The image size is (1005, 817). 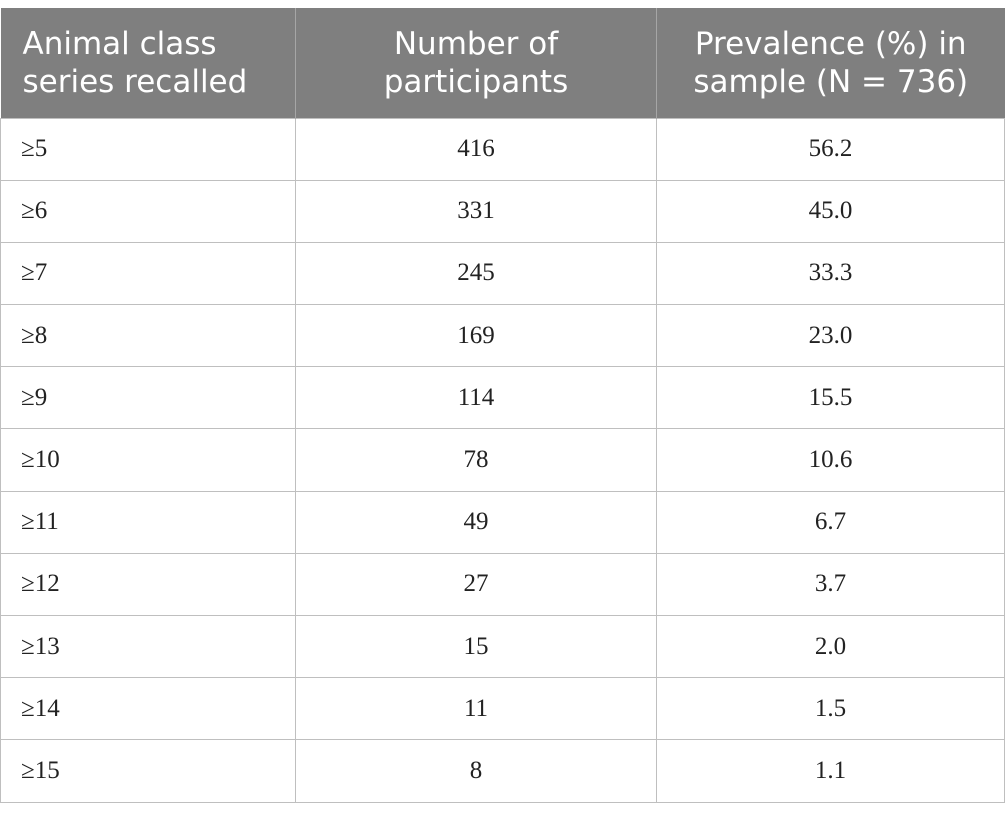 What do you see at coordinates (119, 43) in the screenshot?
I see `header-line: Animal class` at bounding box center [119, 43].